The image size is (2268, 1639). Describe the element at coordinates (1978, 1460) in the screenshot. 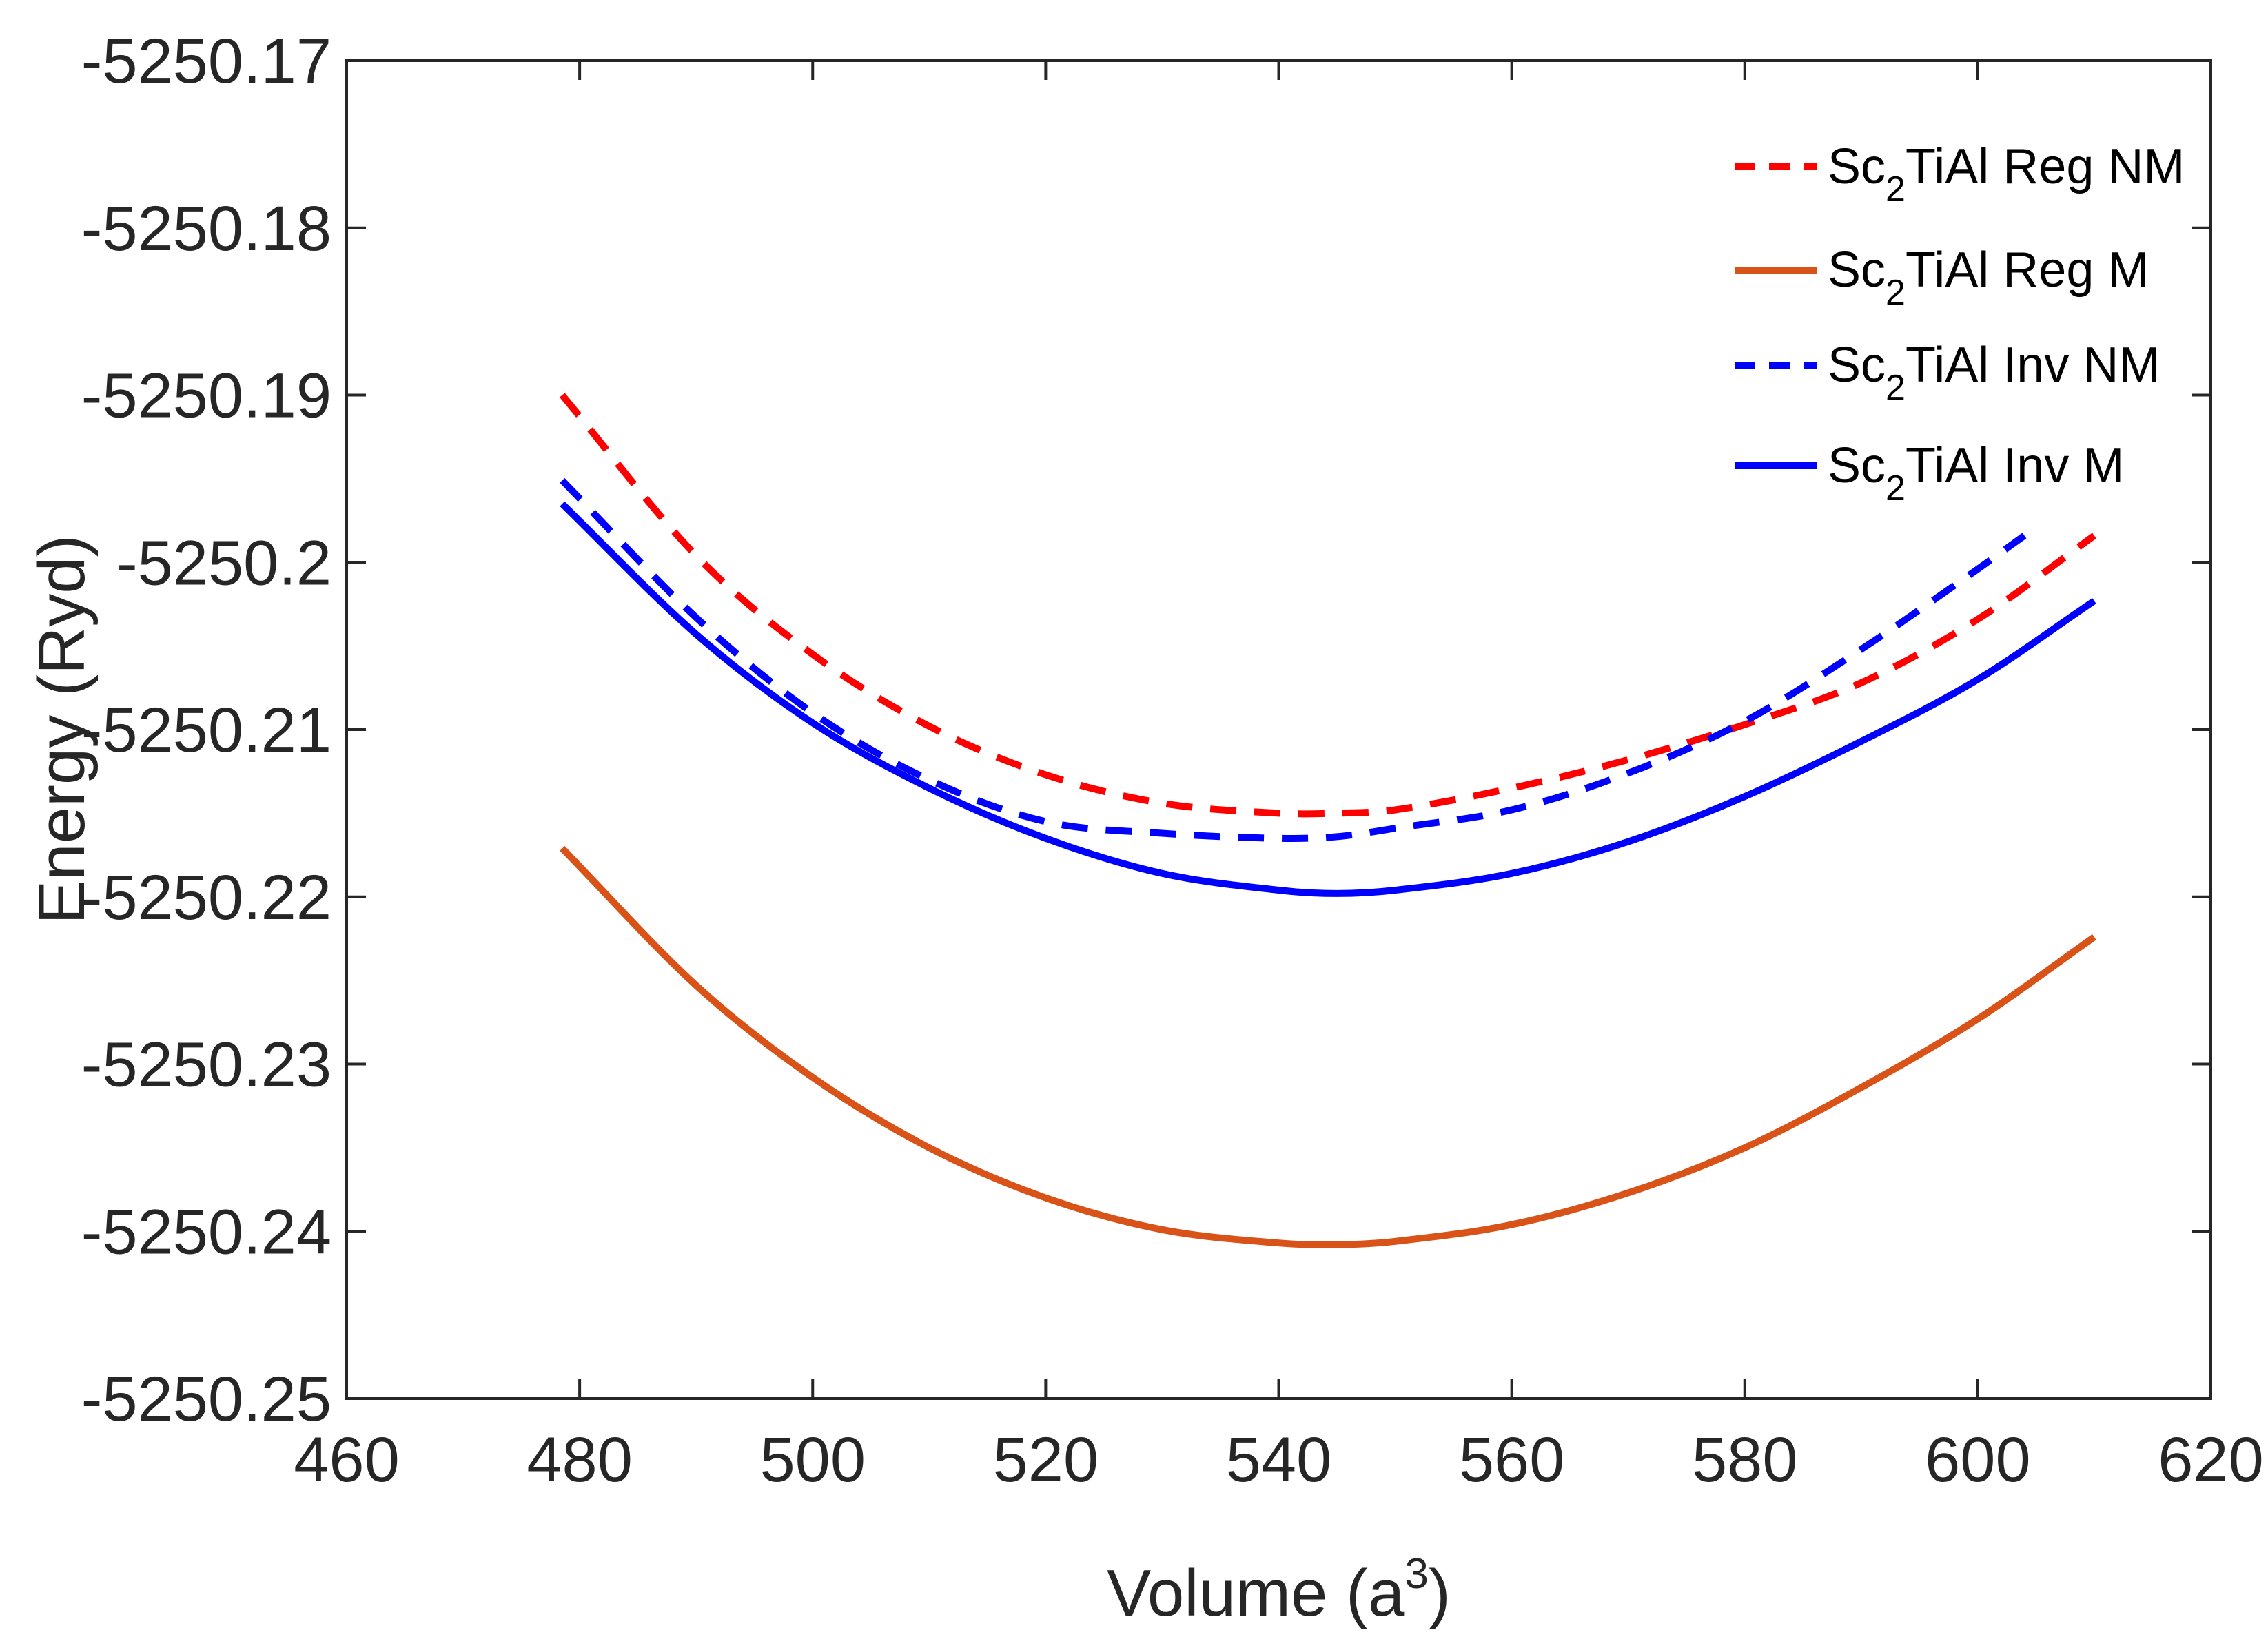

I see `x-tick-label: 600` at that location.